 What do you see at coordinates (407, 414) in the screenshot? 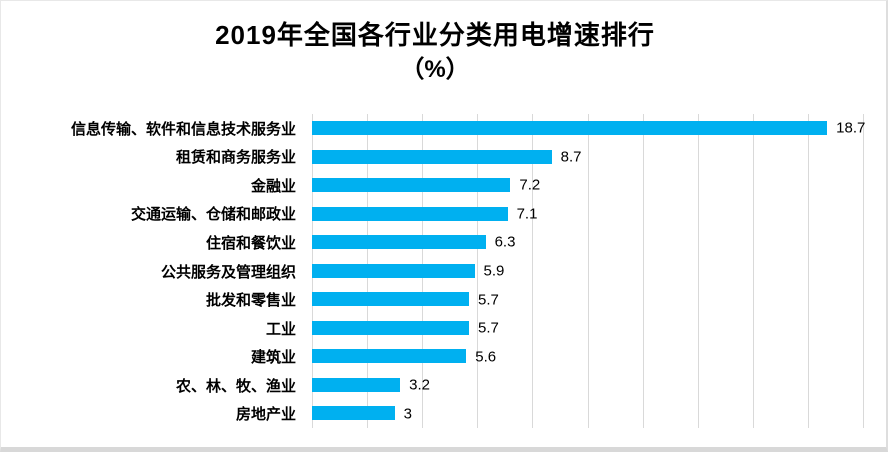
I see `value-label: 3` at bounding box center [407, 414].